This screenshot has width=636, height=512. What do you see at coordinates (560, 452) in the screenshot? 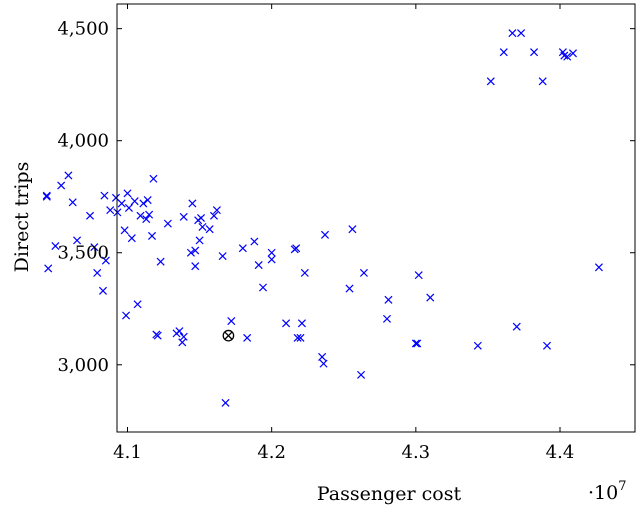
I see `x-tick-label: 4.4` at bounding box center [560, 452].